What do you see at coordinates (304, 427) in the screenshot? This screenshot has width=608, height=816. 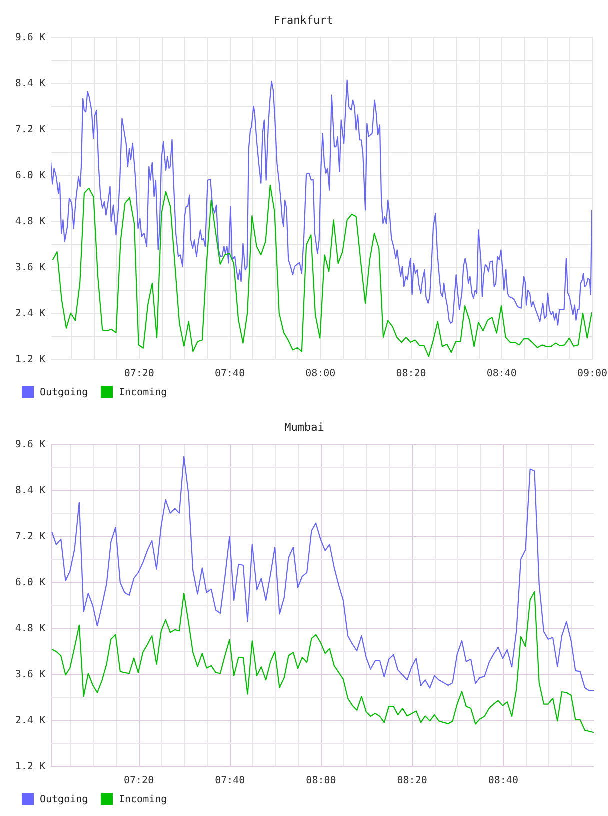 I see `chart-title: Mumbai` at bounding box center [304, 427].